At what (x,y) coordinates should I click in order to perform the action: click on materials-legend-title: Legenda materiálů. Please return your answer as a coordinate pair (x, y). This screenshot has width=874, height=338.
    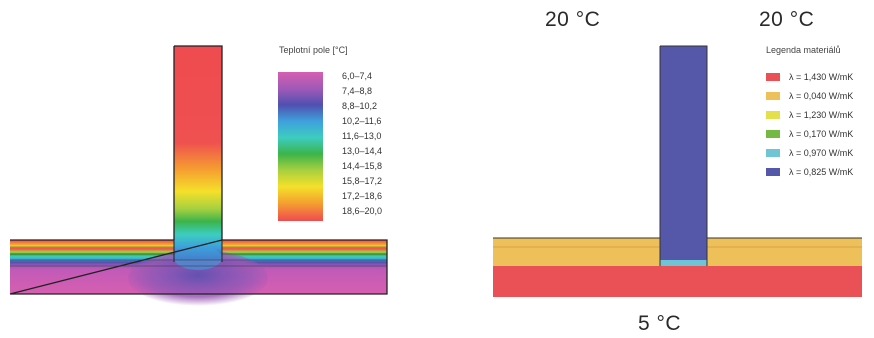
    Looking at the image, I should click on (803, 50).